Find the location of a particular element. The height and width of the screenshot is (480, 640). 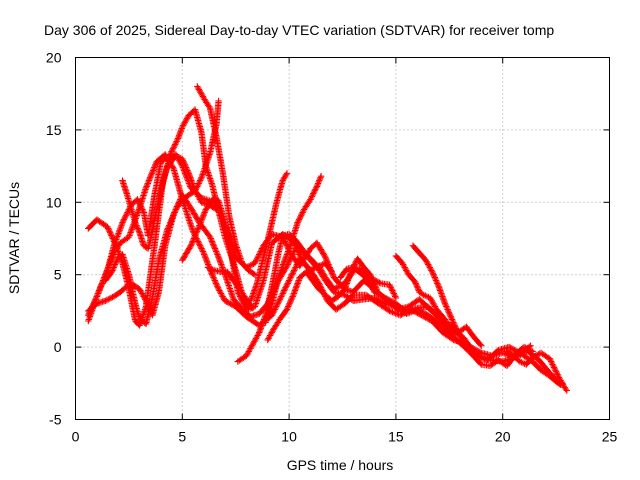

x-tick-label: 5 is located at coordinates (182, 437).